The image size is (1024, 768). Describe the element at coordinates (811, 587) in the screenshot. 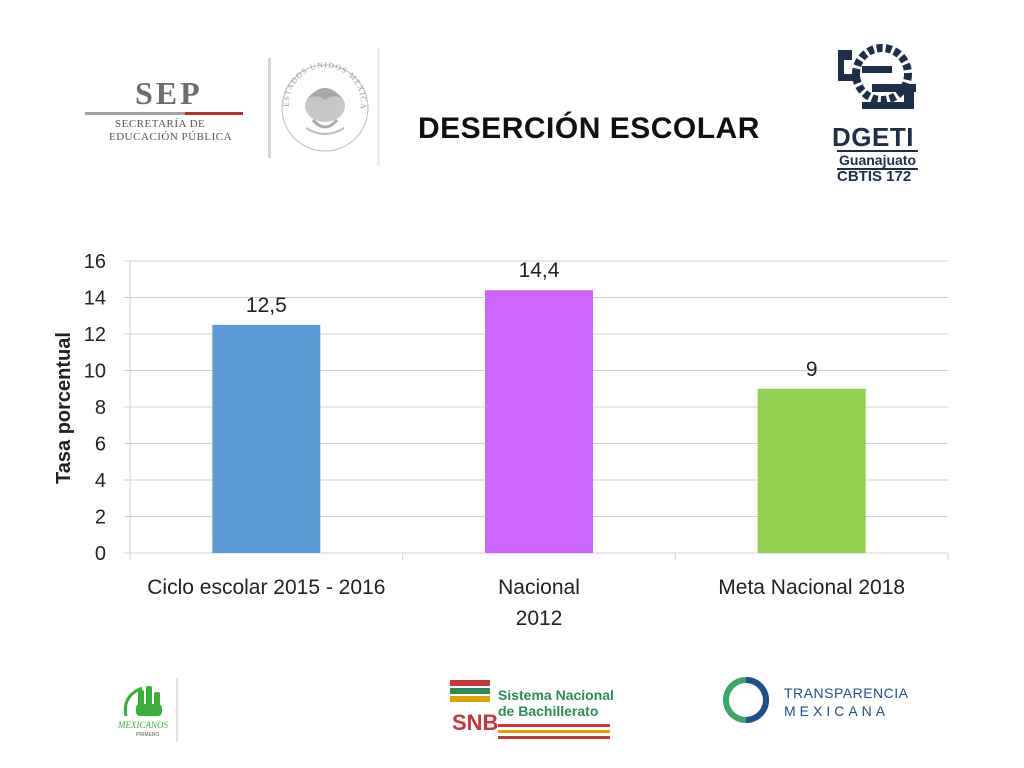

I see `x-category-label: Meta Nacional 2018` at that location.